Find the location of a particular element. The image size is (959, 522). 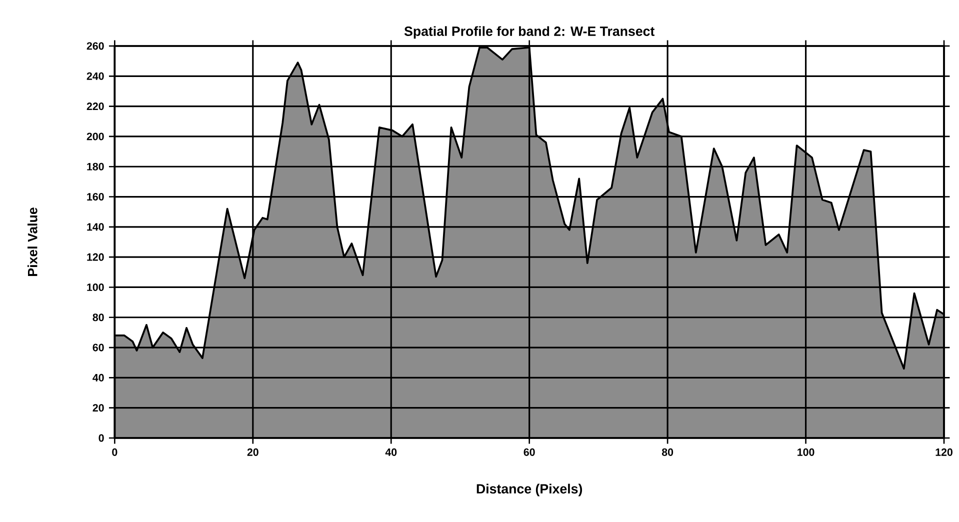

y-tick-label: 100 is located at coordinates (95, 287).